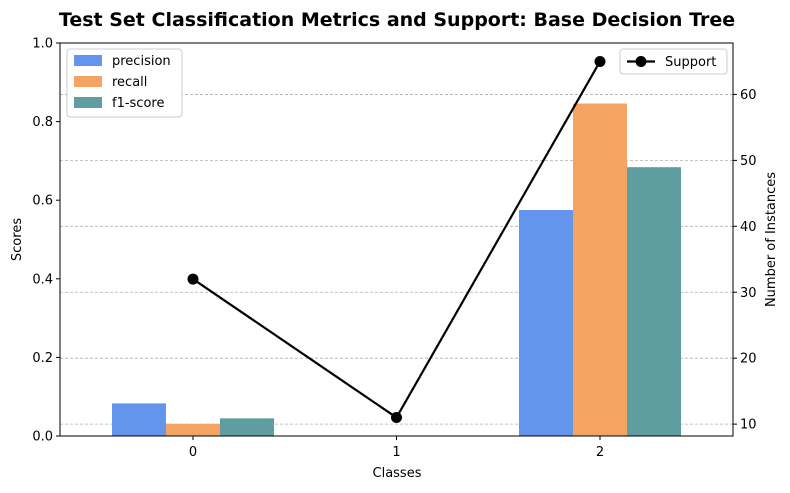 This screenshot has width=790, height=493. I want to click on y2-tick-label: 60, so click(748, 95).